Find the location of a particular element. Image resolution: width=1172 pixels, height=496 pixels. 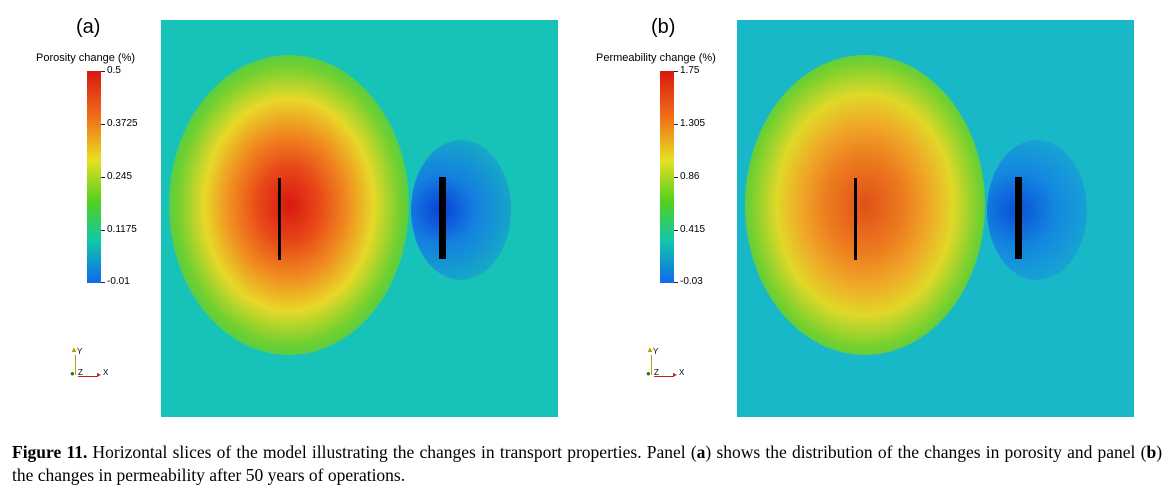

colorbar-a-tick: 0.245 is located at coordinates (120, 176).